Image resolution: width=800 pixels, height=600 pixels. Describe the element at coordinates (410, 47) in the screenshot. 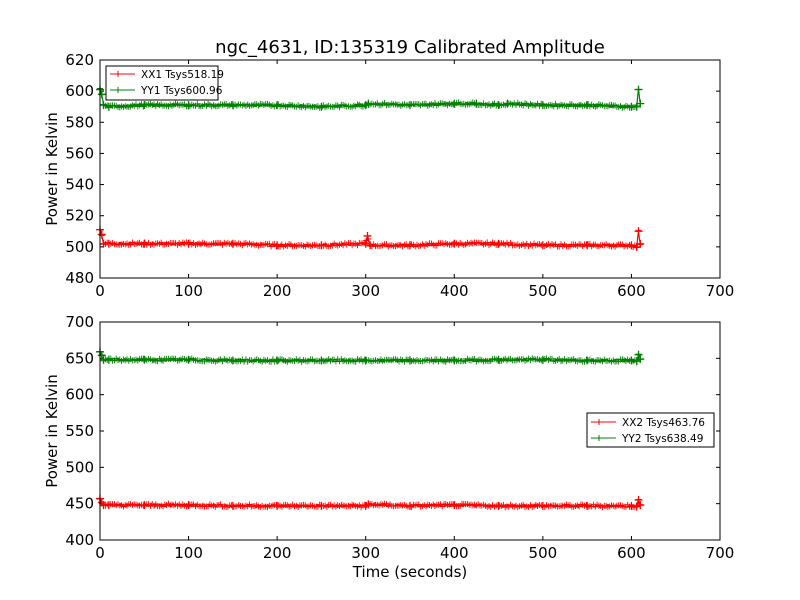

I see `chart-title: ngc_4631, ID:135319 Calibrated Amplitude` at that location.